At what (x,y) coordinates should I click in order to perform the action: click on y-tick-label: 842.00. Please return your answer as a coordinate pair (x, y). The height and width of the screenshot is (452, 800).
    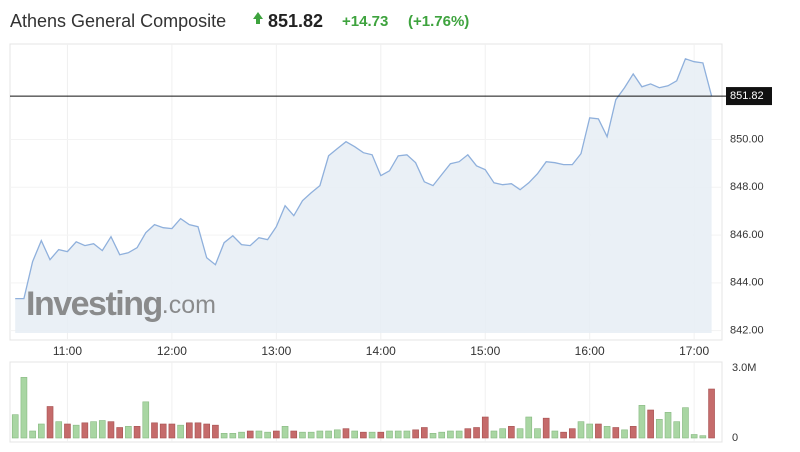
    Looking at the image, I should click on (747, 331).